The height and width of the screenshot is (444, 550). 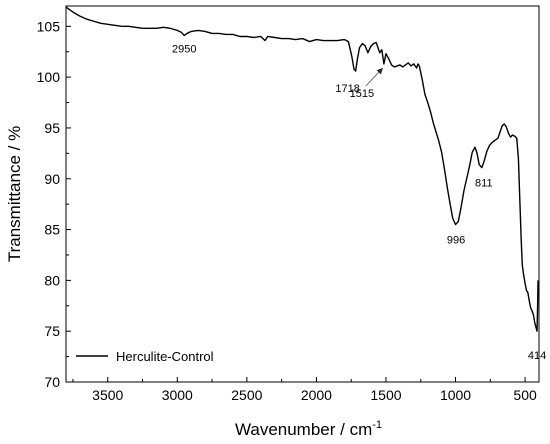 I want to click on legend: Herculite-Control, so click(x=145, y=356).